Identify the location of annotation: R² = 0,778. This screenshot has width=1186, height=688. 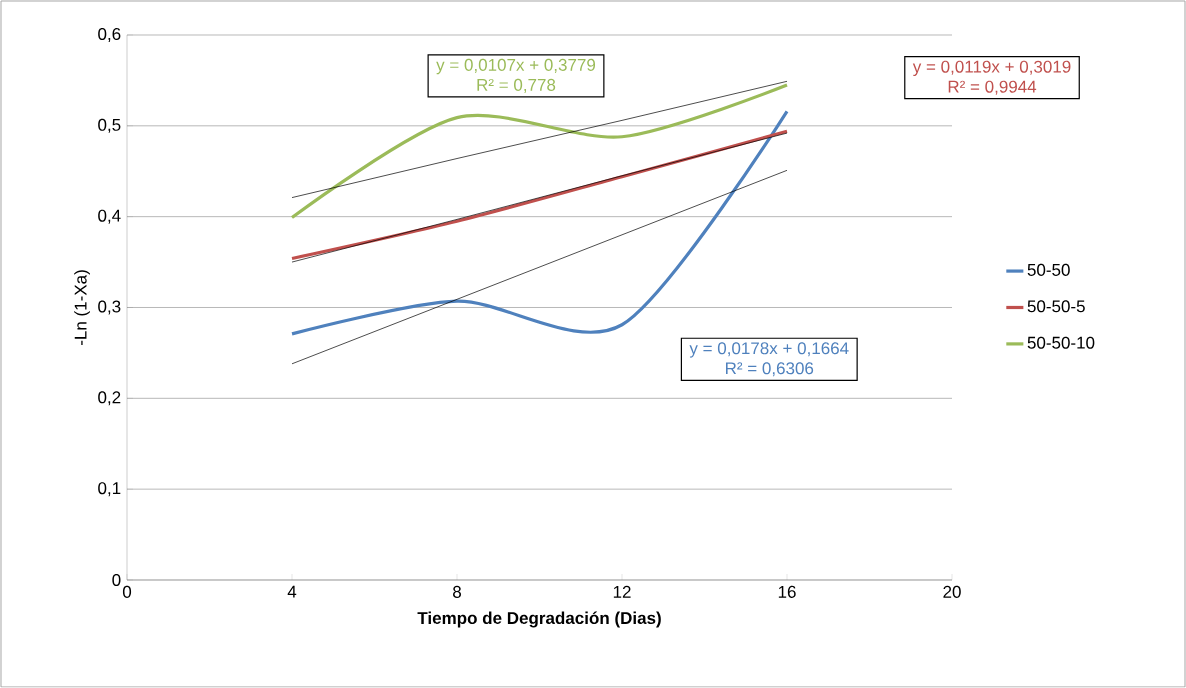
(516, 85).